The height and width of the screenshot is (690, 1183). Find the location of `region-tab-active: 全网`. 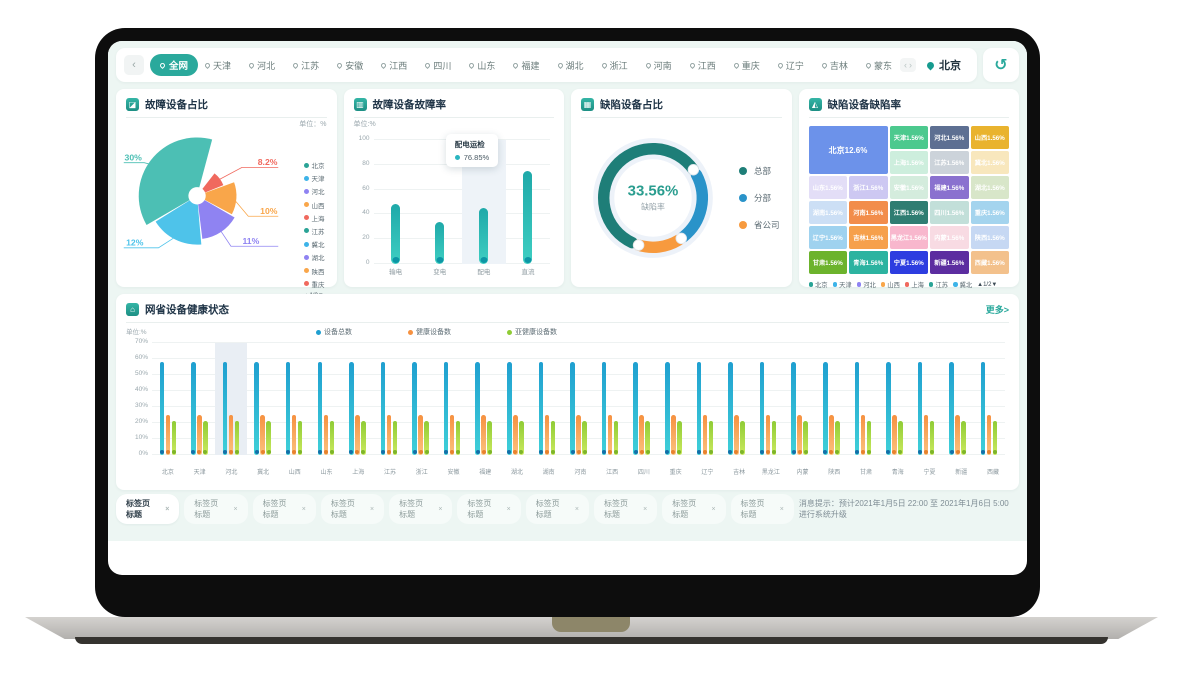

region-tab-active: 全网 is located at coordinates (174, 65).